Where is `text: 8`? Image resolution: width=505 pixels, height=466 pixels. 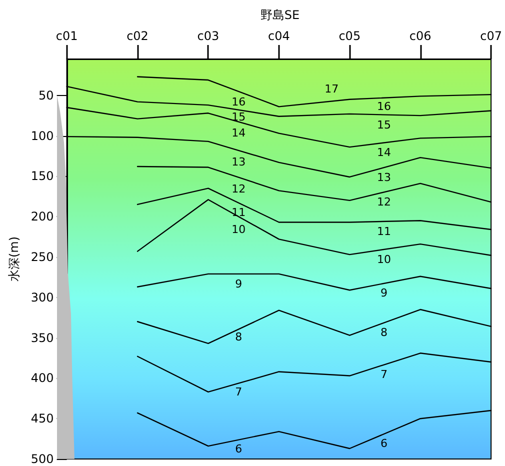
text: 8 is located at coordinates (384, 332).